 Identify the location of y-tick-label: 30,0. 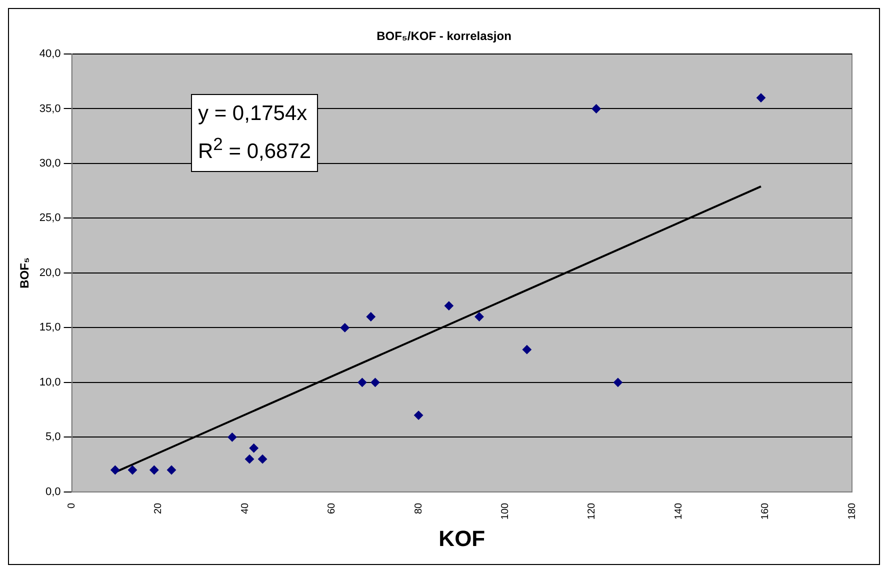
(50, 164).